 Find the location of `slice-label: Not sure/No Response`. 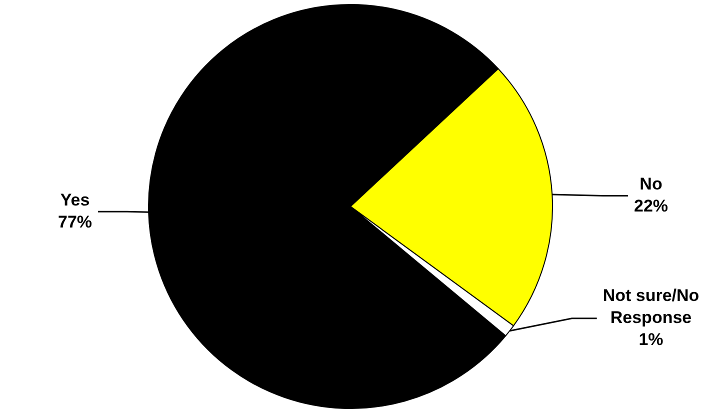

slice-label: Not sure/No Response is located at coordinates (651, 307).